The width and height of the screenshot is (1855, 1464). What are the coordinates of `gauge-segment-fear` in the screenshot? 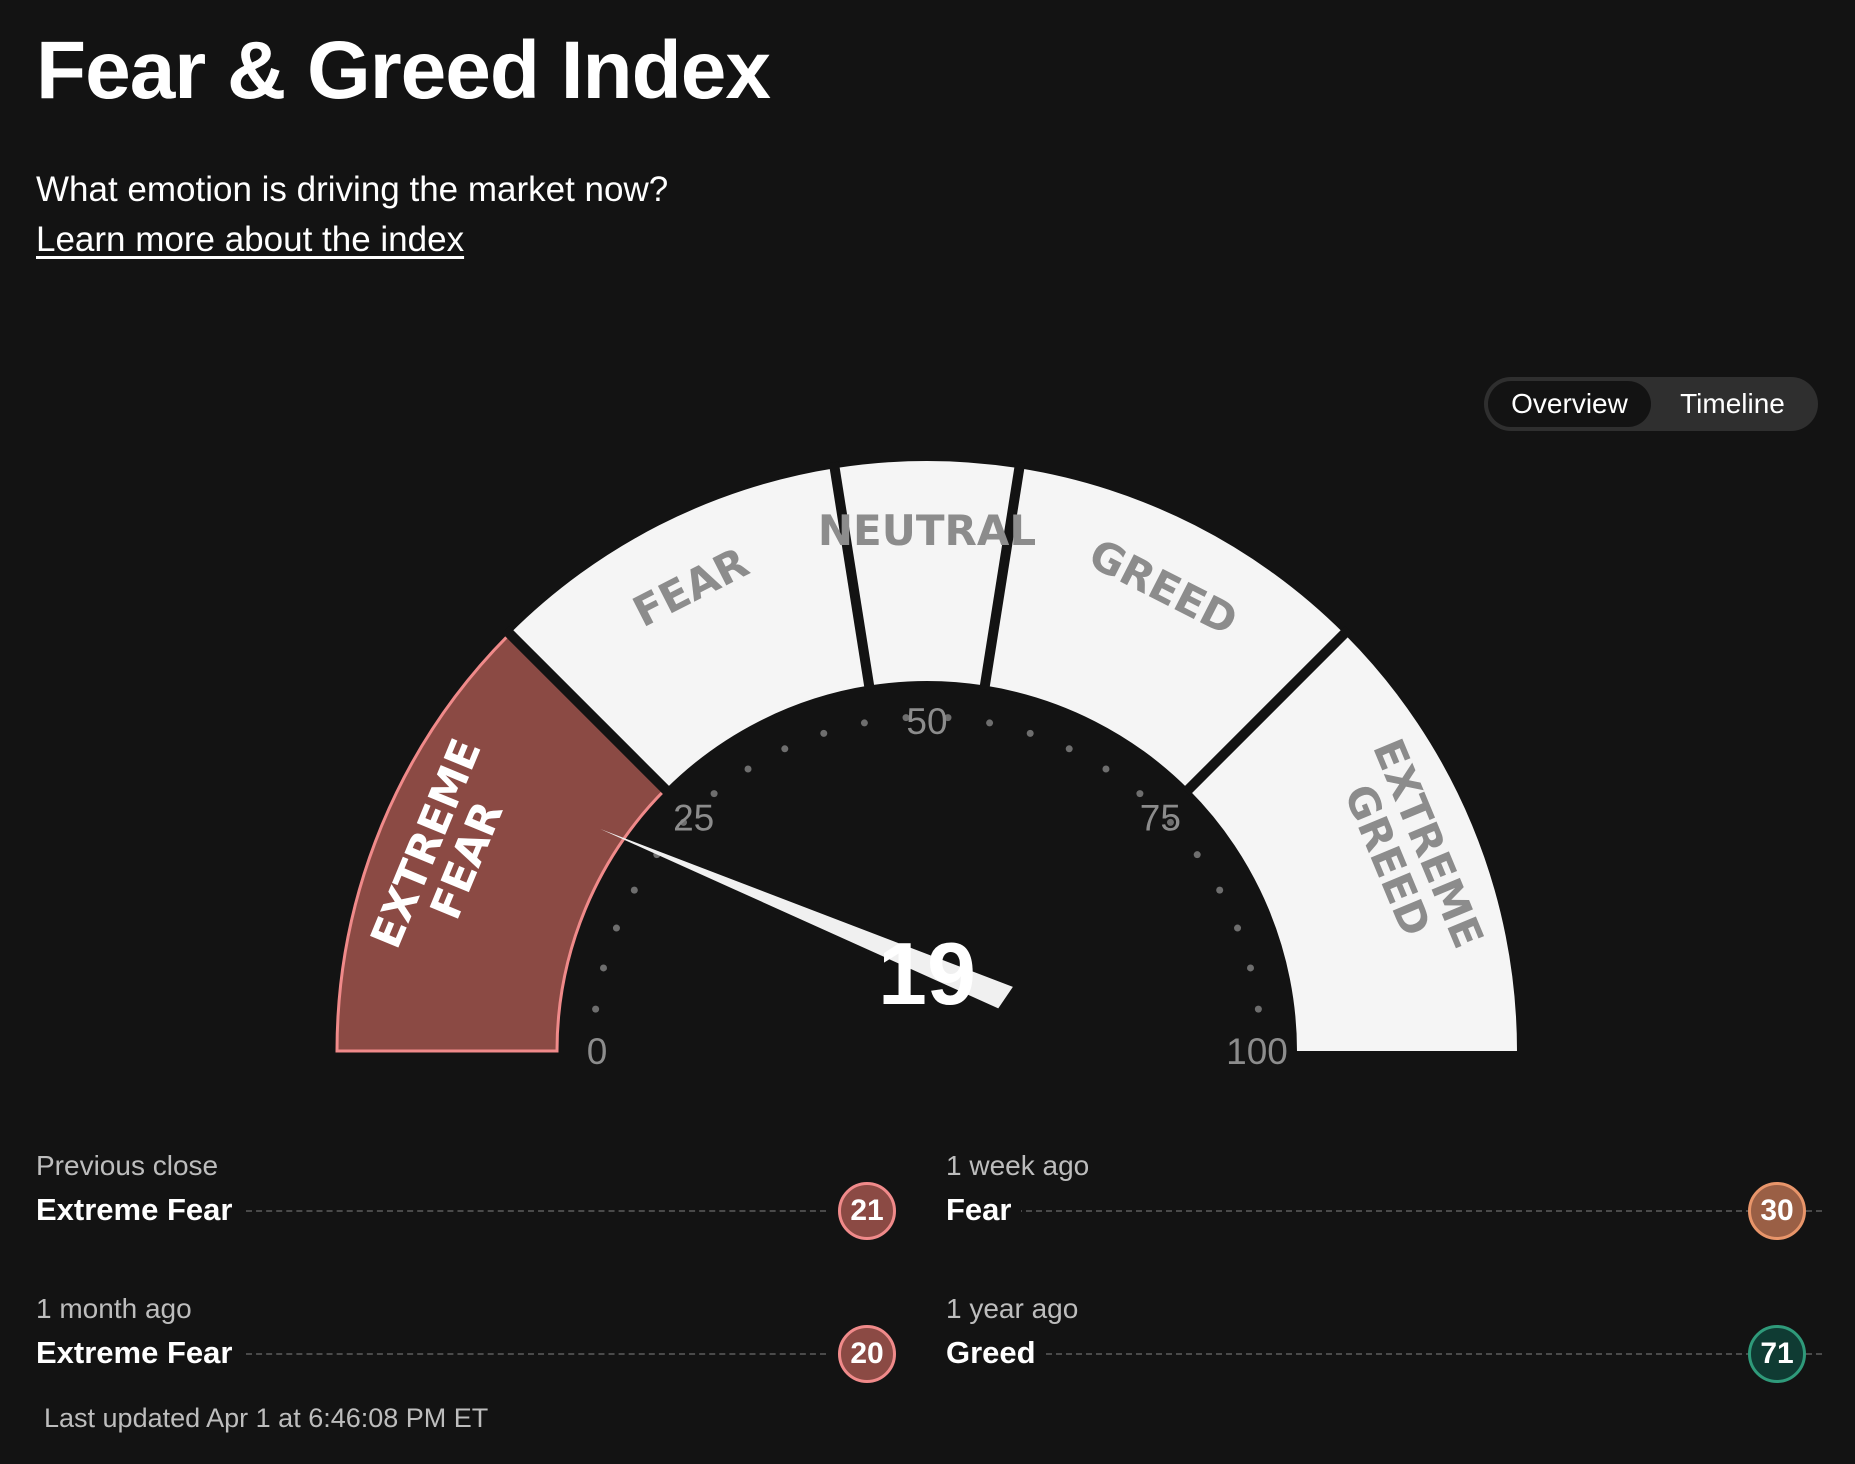 It's located at (689, 629).